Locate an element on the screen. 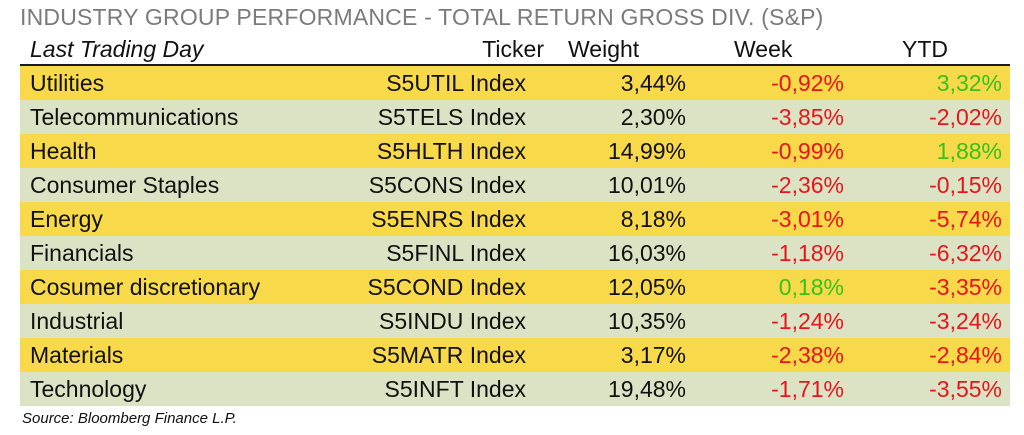 The height and width of the screenshot is (435, 1024). cell-industry-group: Consumer Staples is located at coordinates (125, 185).